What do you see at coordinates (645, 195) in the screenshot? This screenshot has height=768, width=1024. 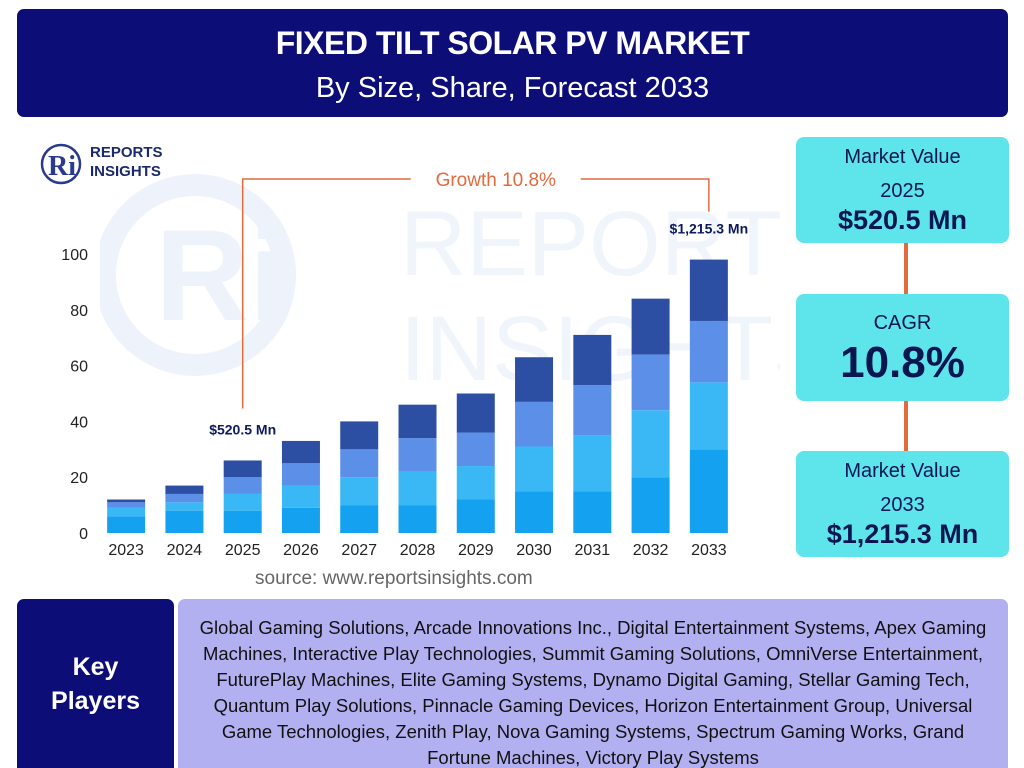 I see `growth-bracket-right` at bounding box center [645, 195].